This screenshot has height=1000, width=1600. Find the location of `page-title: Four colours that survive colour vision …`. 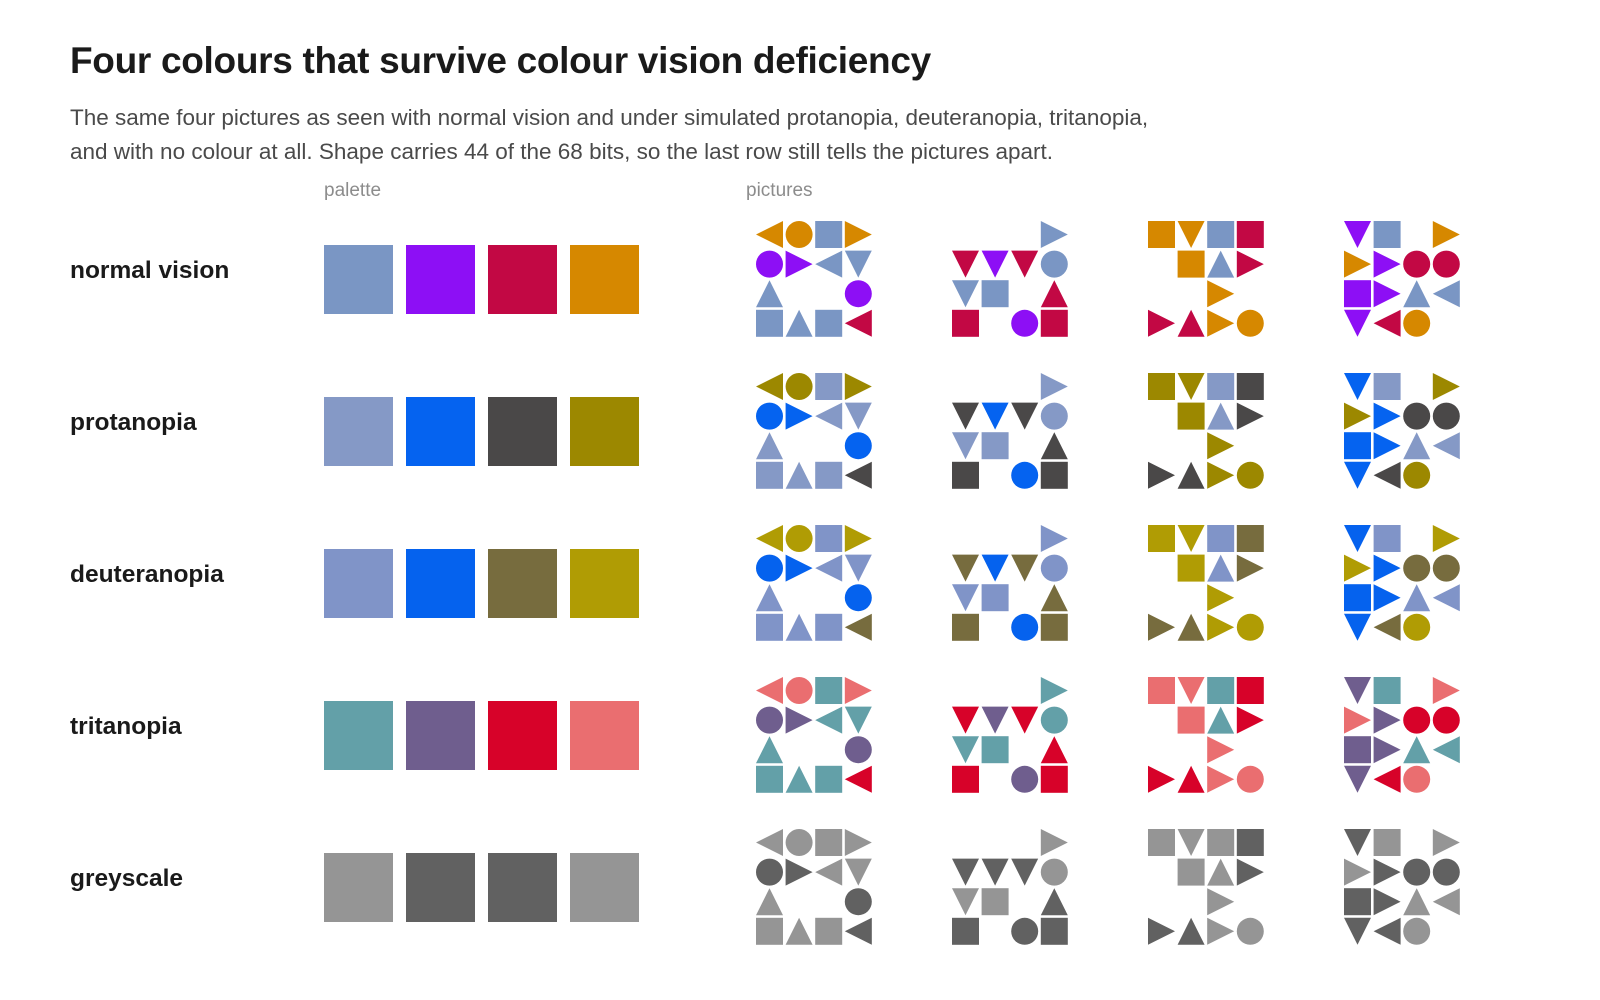

page-title: Four colours that survive colour vision … is located at coordinates (500, 60).